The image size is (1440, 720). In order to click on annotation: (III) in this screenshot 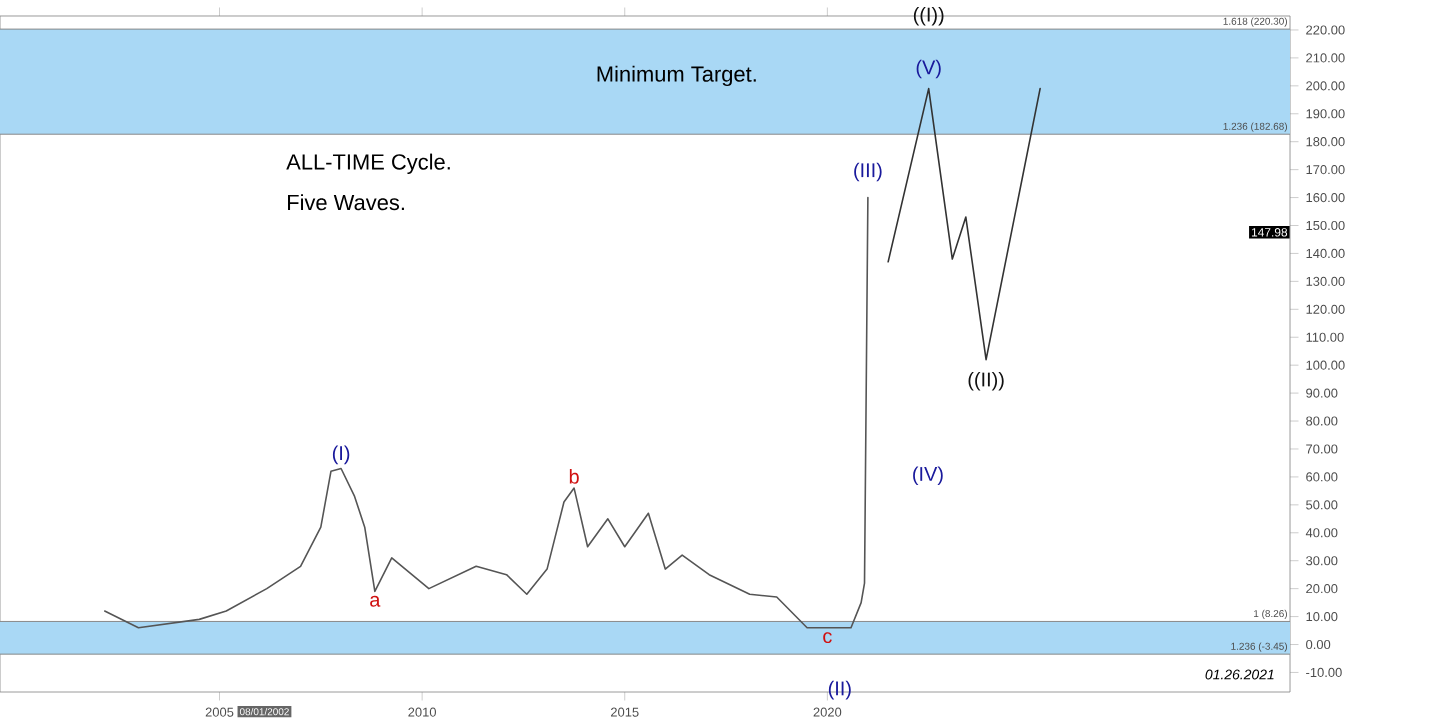, I will do `click(868, 172)`.